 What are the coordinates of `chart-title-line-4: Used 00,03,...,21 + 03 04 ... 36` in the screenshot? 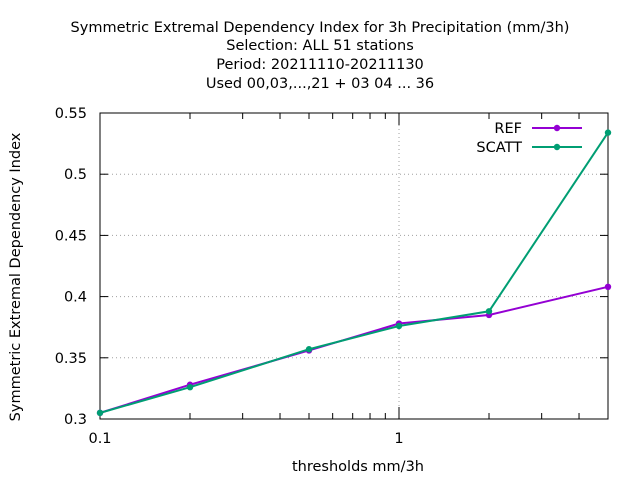 It's located at (320, 84).